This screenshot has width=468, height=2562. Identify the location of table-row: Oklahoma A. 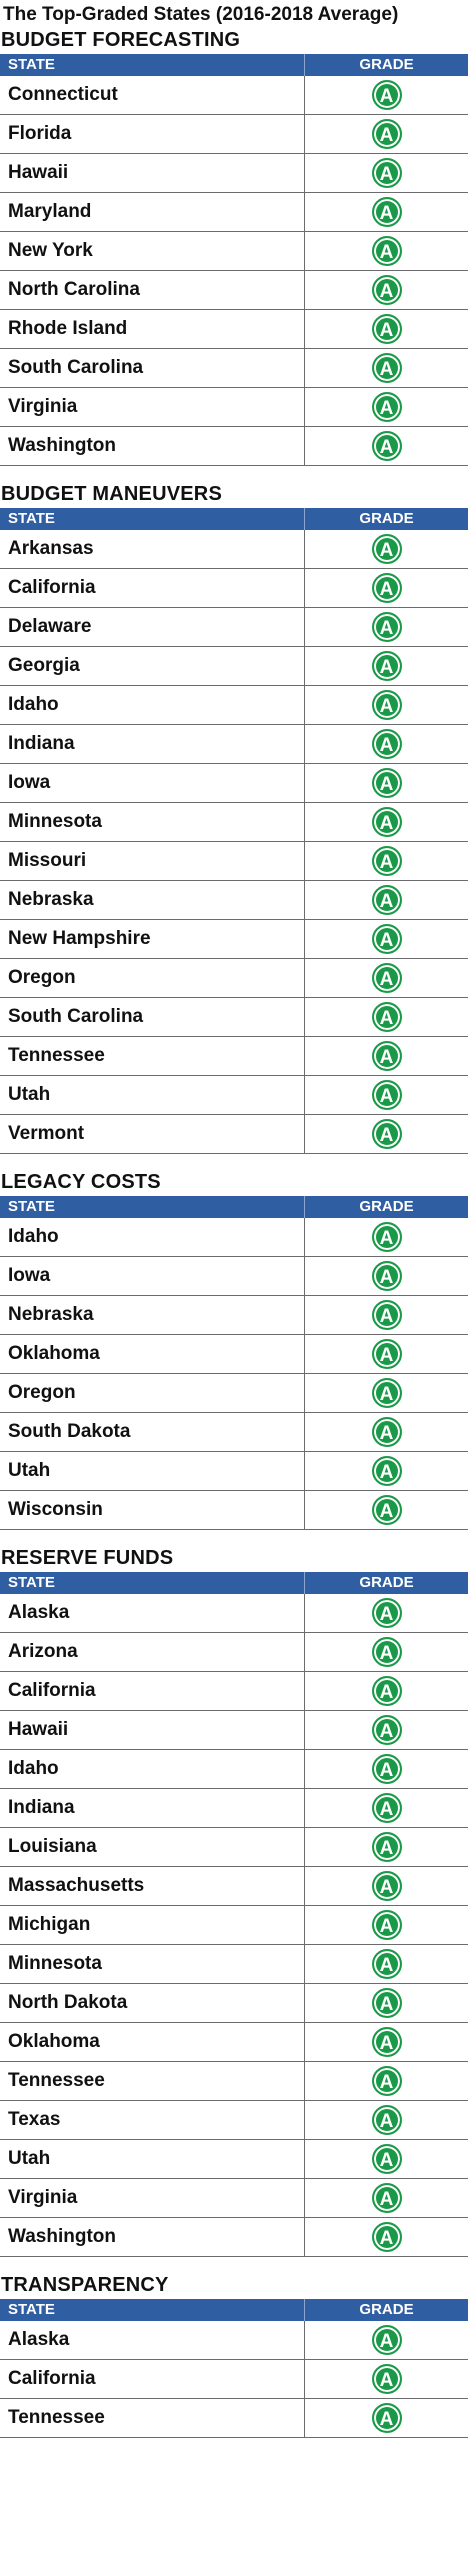
(234, 1354).